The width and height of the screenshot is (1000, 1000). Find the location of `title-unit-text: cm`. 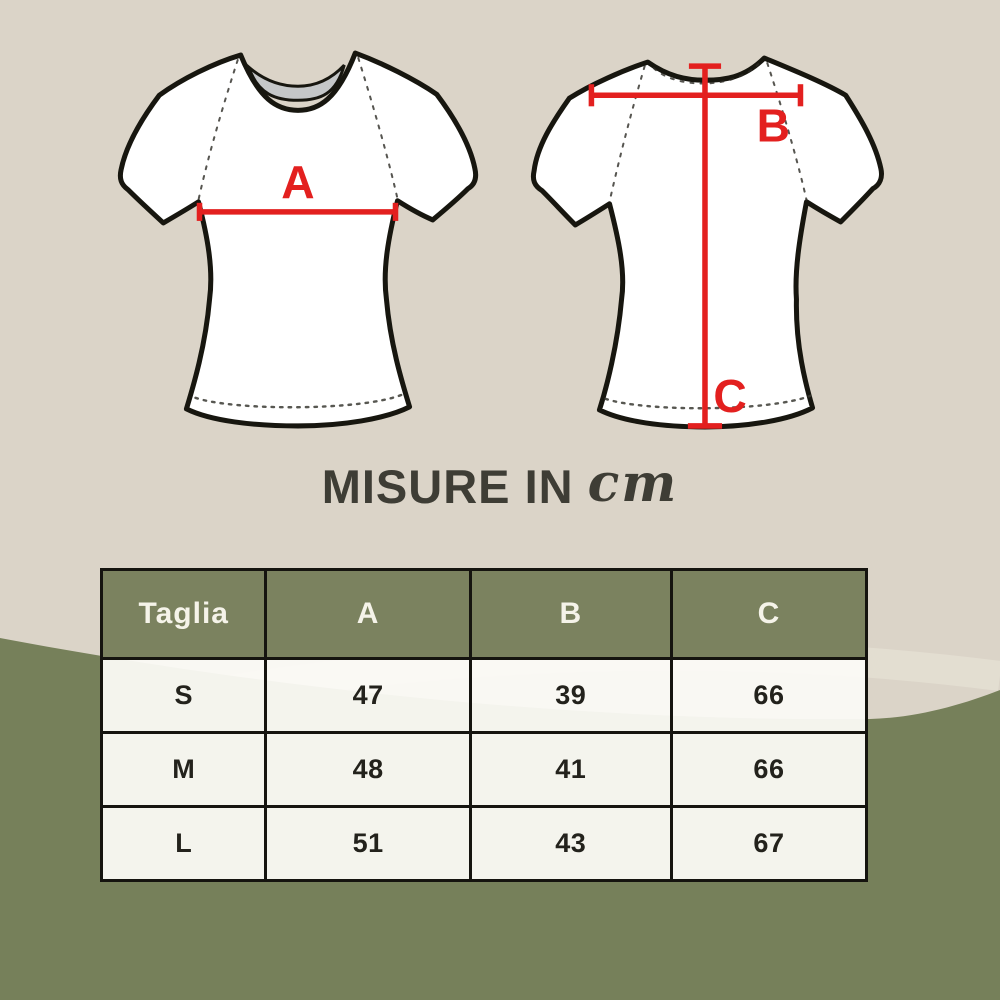

title-unit-text: cm is located at coordinates (633, 483).